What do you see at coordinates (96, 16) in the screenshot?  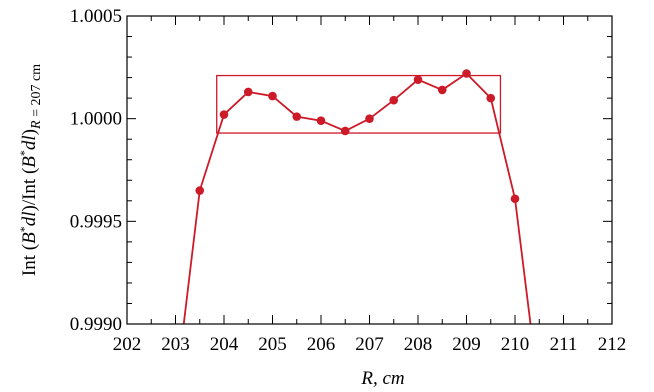 I see `y-tick-label: 1.0005` at bounding box center [96, 16].